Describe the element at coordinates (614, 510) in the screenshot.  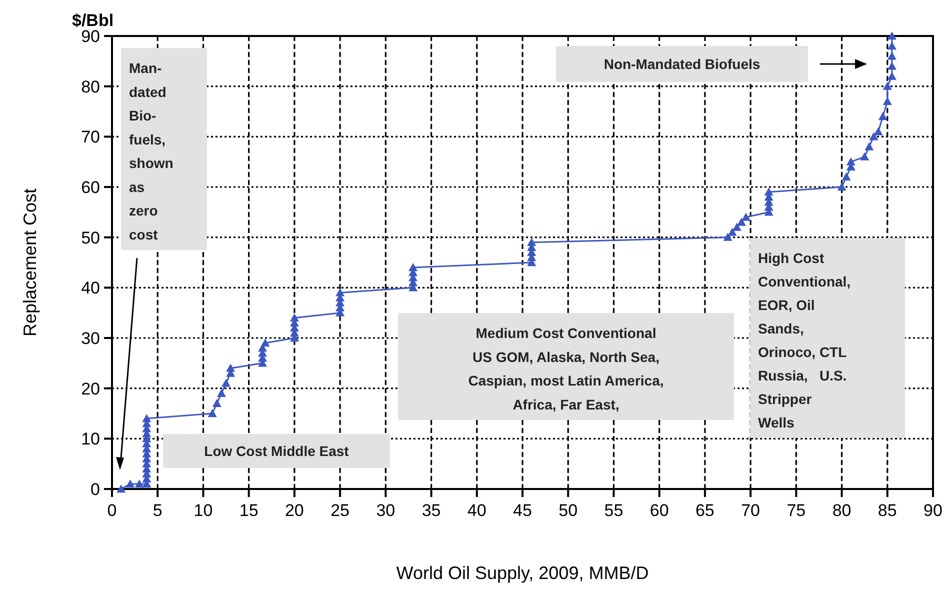
I see `x-tick-label: 55` at that location.